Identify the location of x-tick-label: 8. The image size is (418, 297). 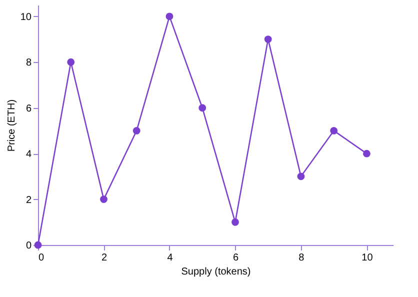
(301, 258).